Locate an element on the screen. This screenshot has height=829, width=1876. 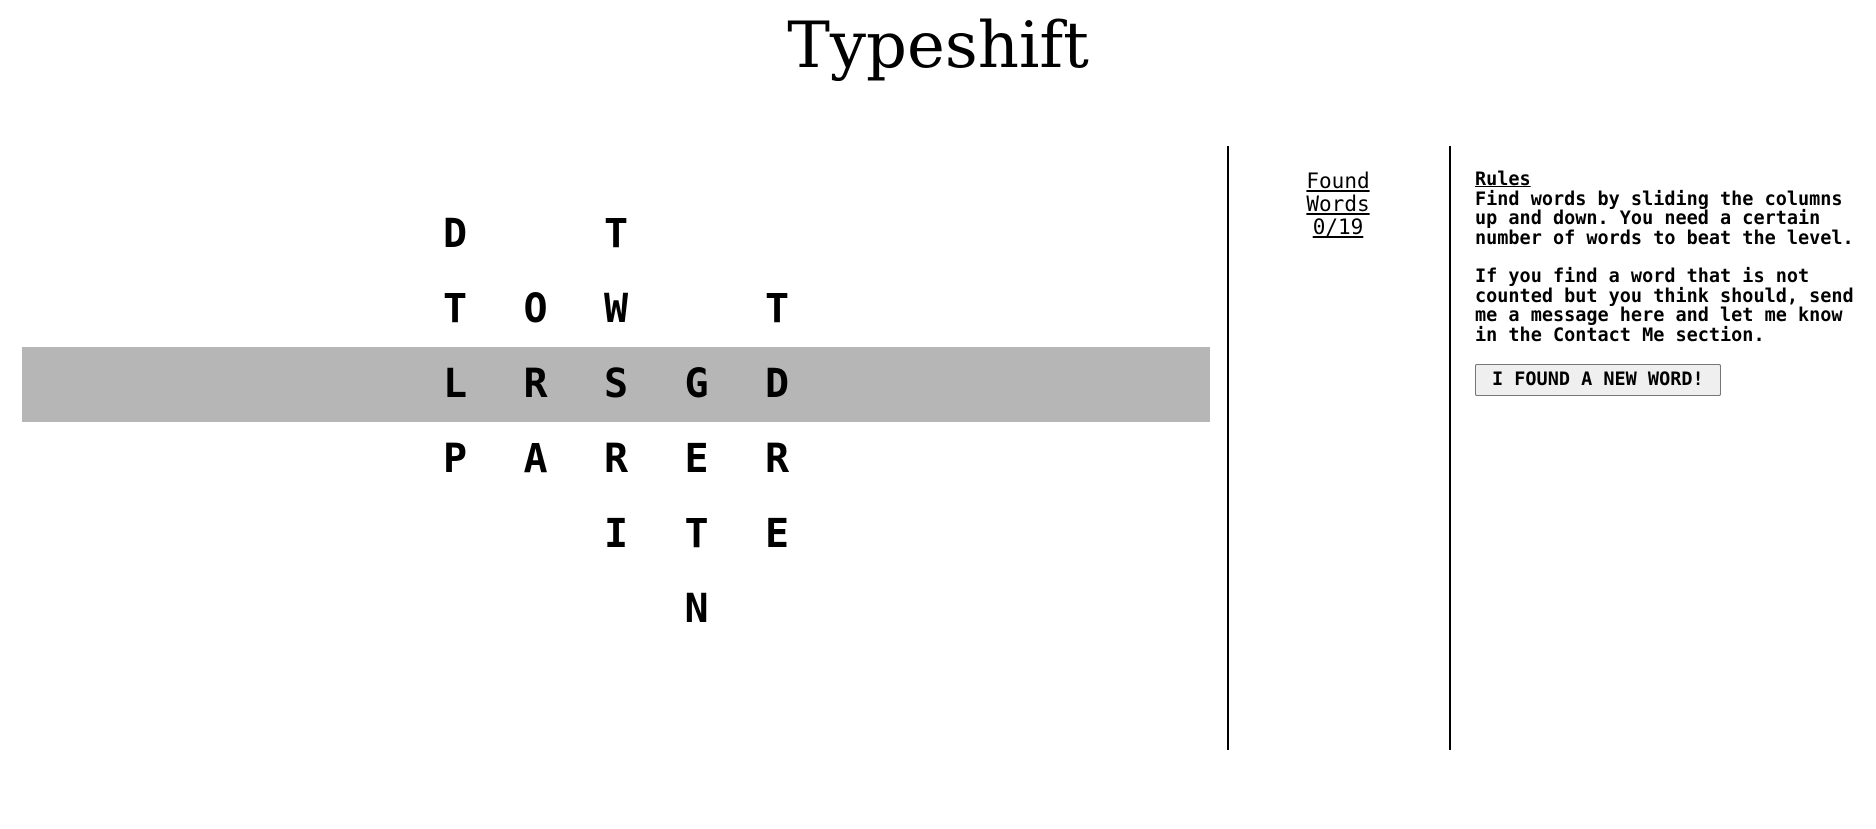
letter-tile: S is located at coordinates (616, 384).